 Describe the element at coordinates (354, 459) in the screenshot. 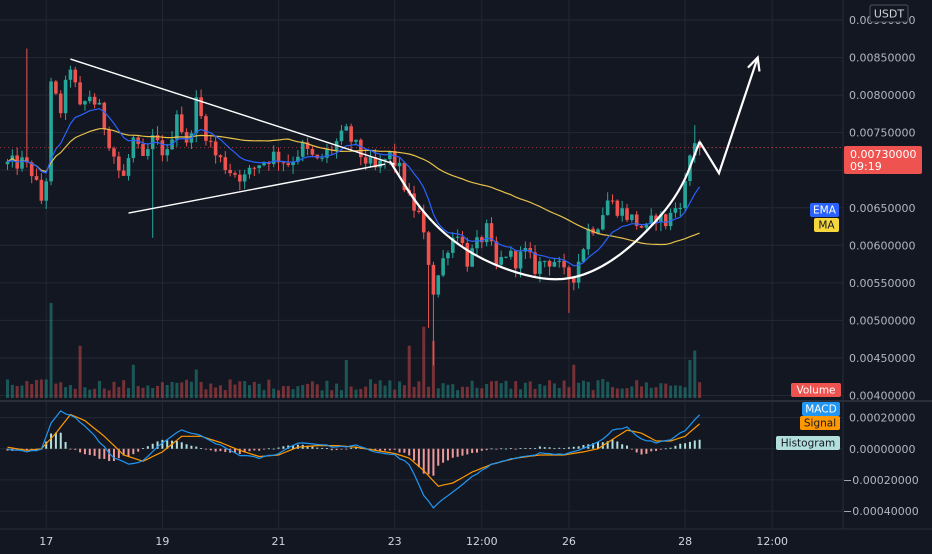

I see `macd-line` at that location.